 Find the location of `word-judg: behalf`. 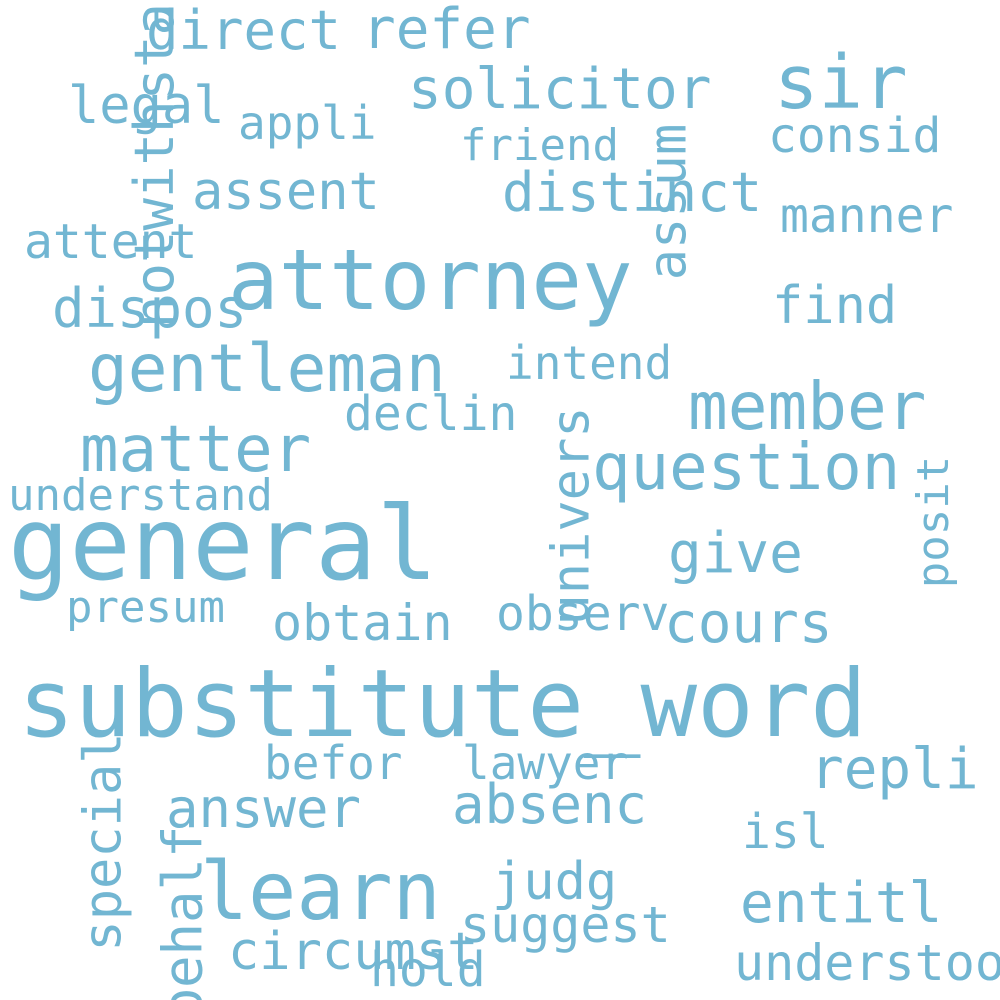

word-judg: behalf is located at coordinates (183, 912).